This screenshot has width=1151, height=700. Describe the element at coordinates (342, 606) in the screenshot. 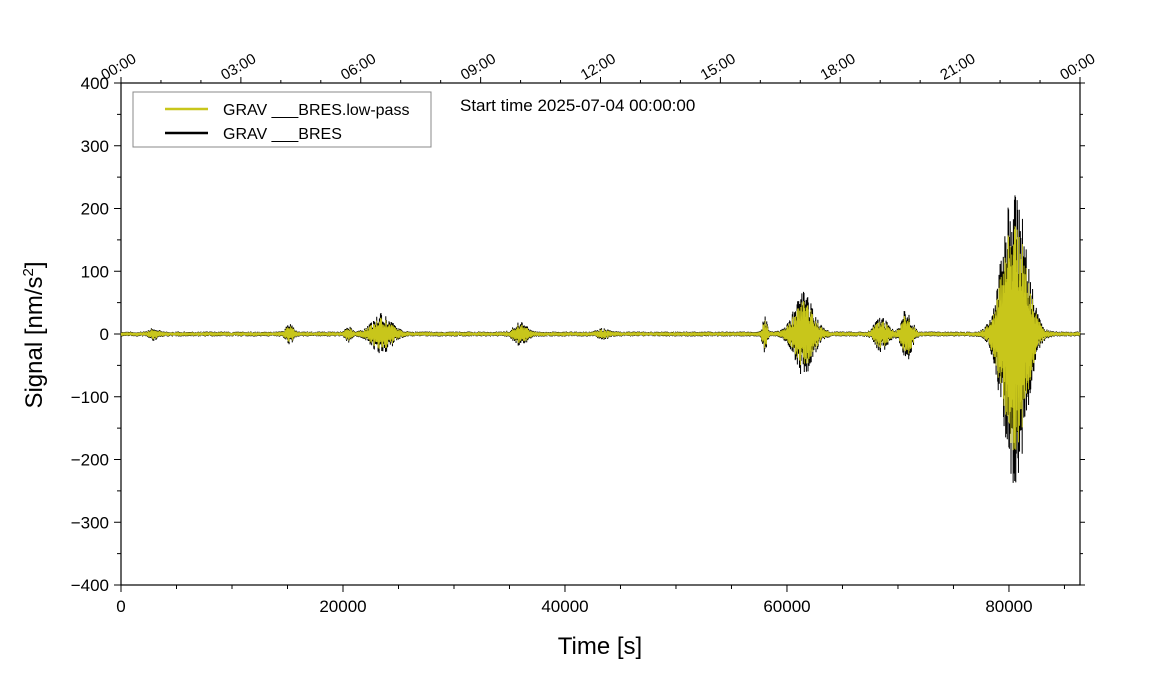

I see `x-tick-label: 20000` at that location.